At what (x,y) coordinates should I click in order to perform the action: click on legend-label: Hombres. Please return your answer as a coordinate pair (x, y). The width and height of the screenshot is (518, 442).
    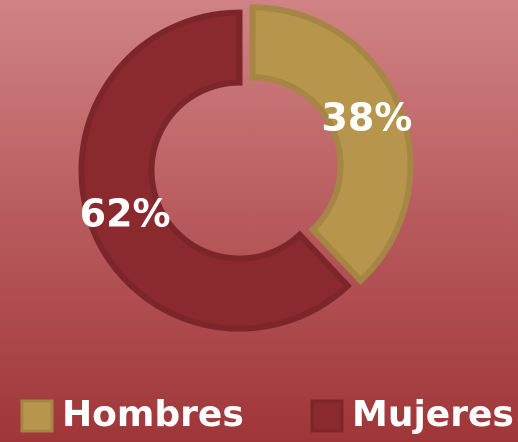
    Looking at the image, I should click on (153, 414).